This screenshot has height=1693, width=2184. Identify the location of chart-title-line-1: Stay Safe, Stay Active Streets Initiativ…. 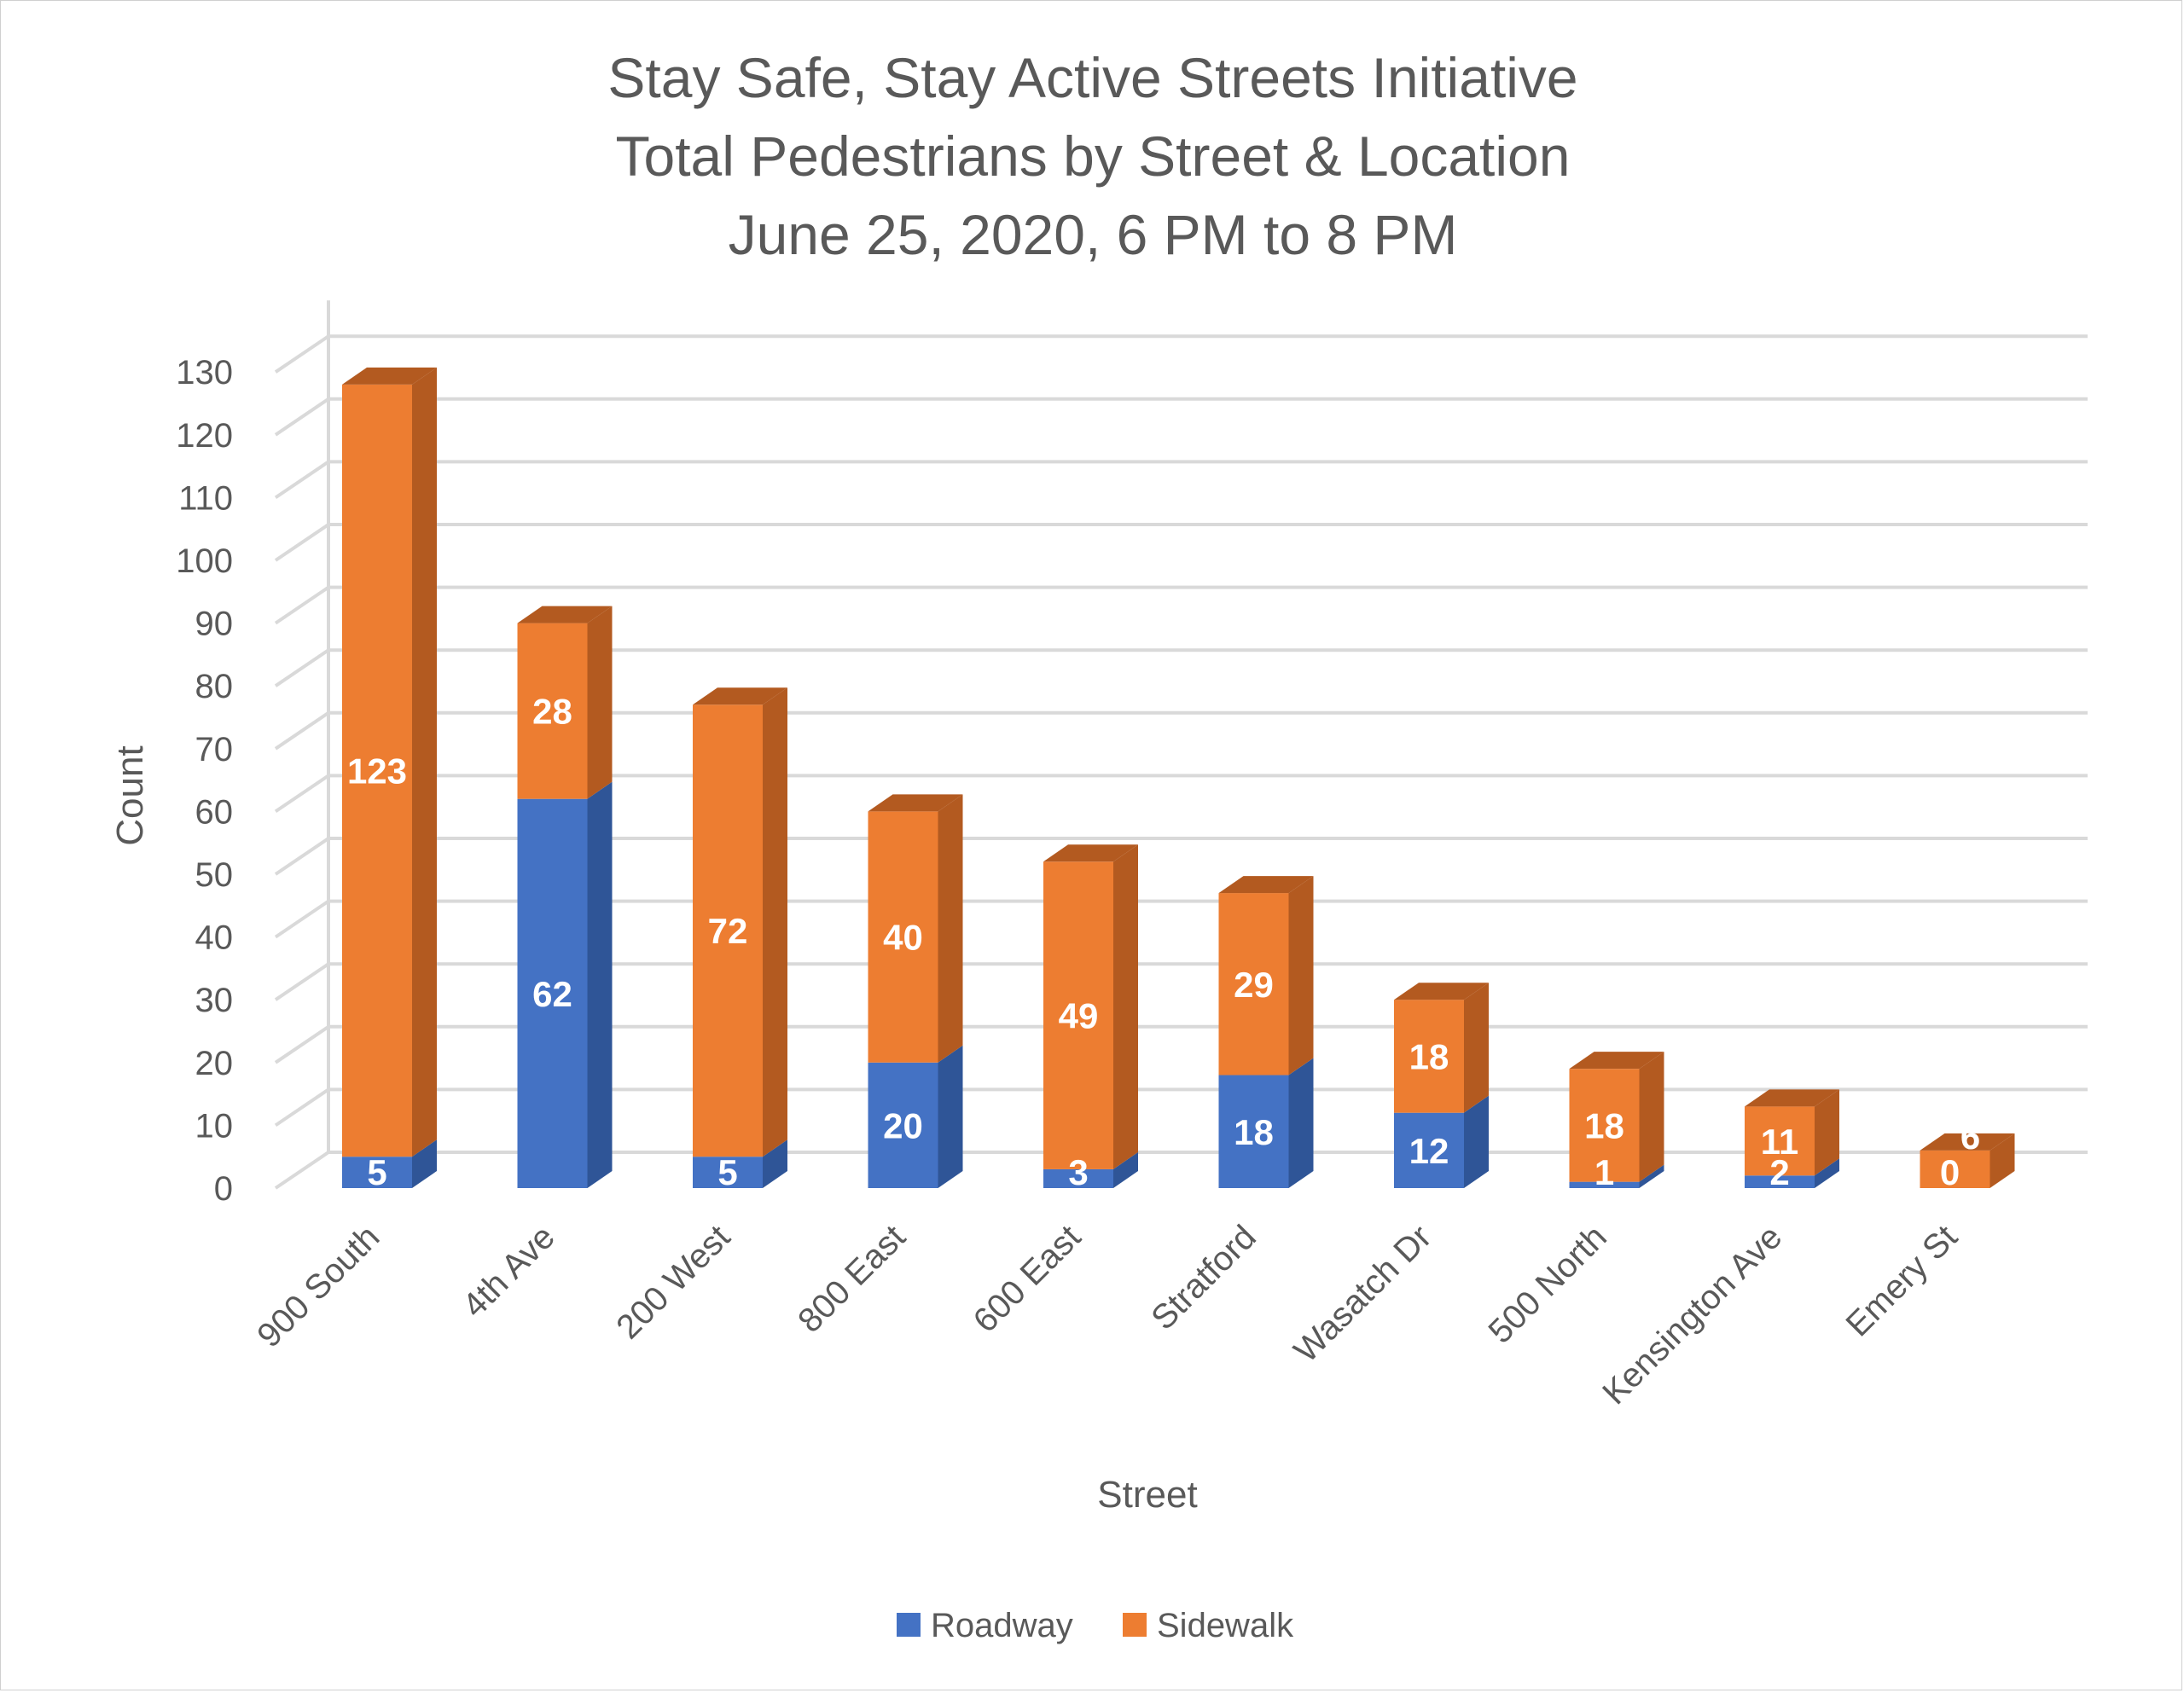
(1092, 77).